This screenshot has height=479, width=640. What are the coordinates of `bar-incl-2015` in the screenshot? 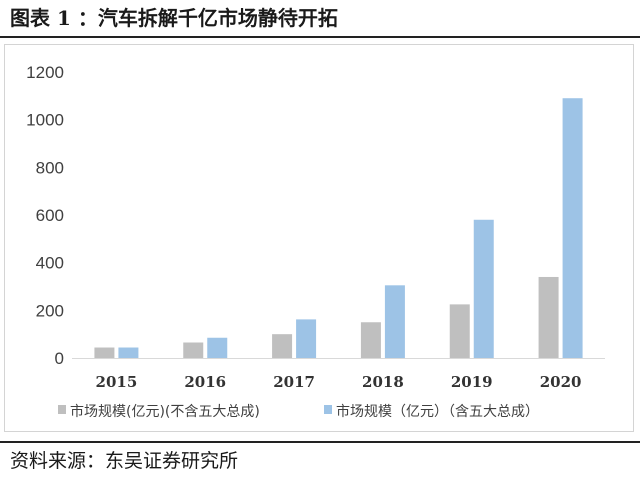 It's located at (128, 352).